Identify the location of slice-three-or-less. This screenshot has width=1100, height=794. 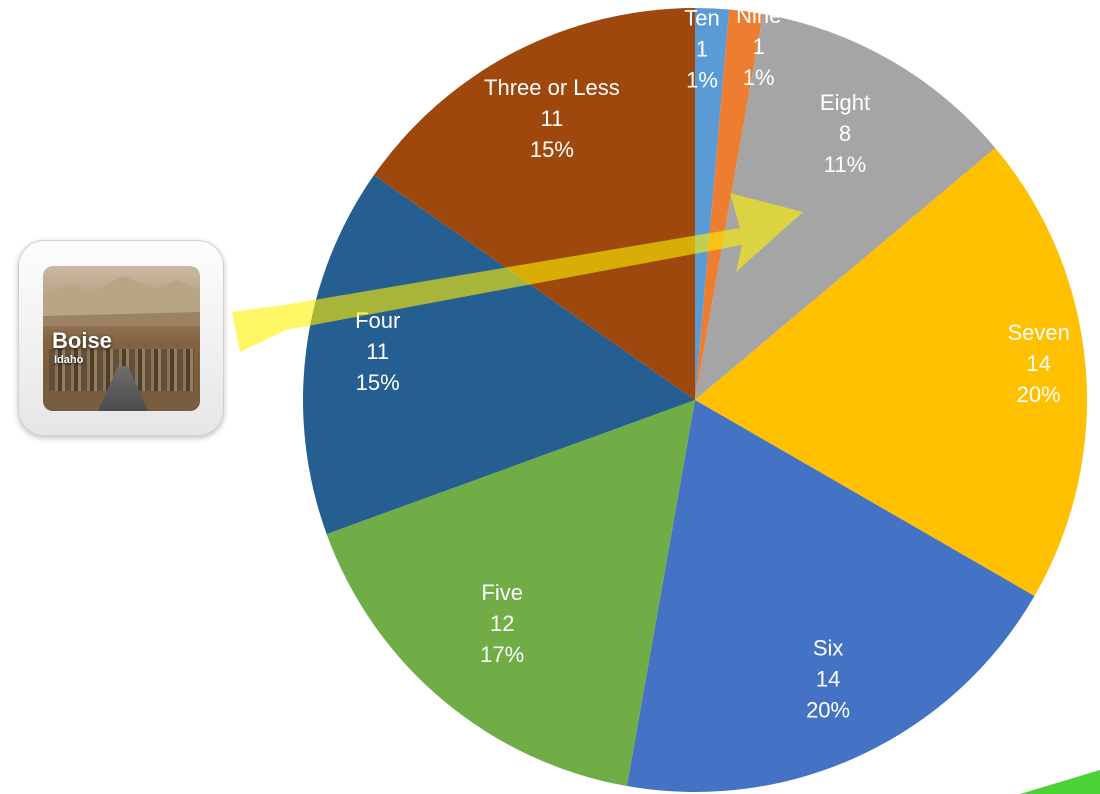
(534, 204).